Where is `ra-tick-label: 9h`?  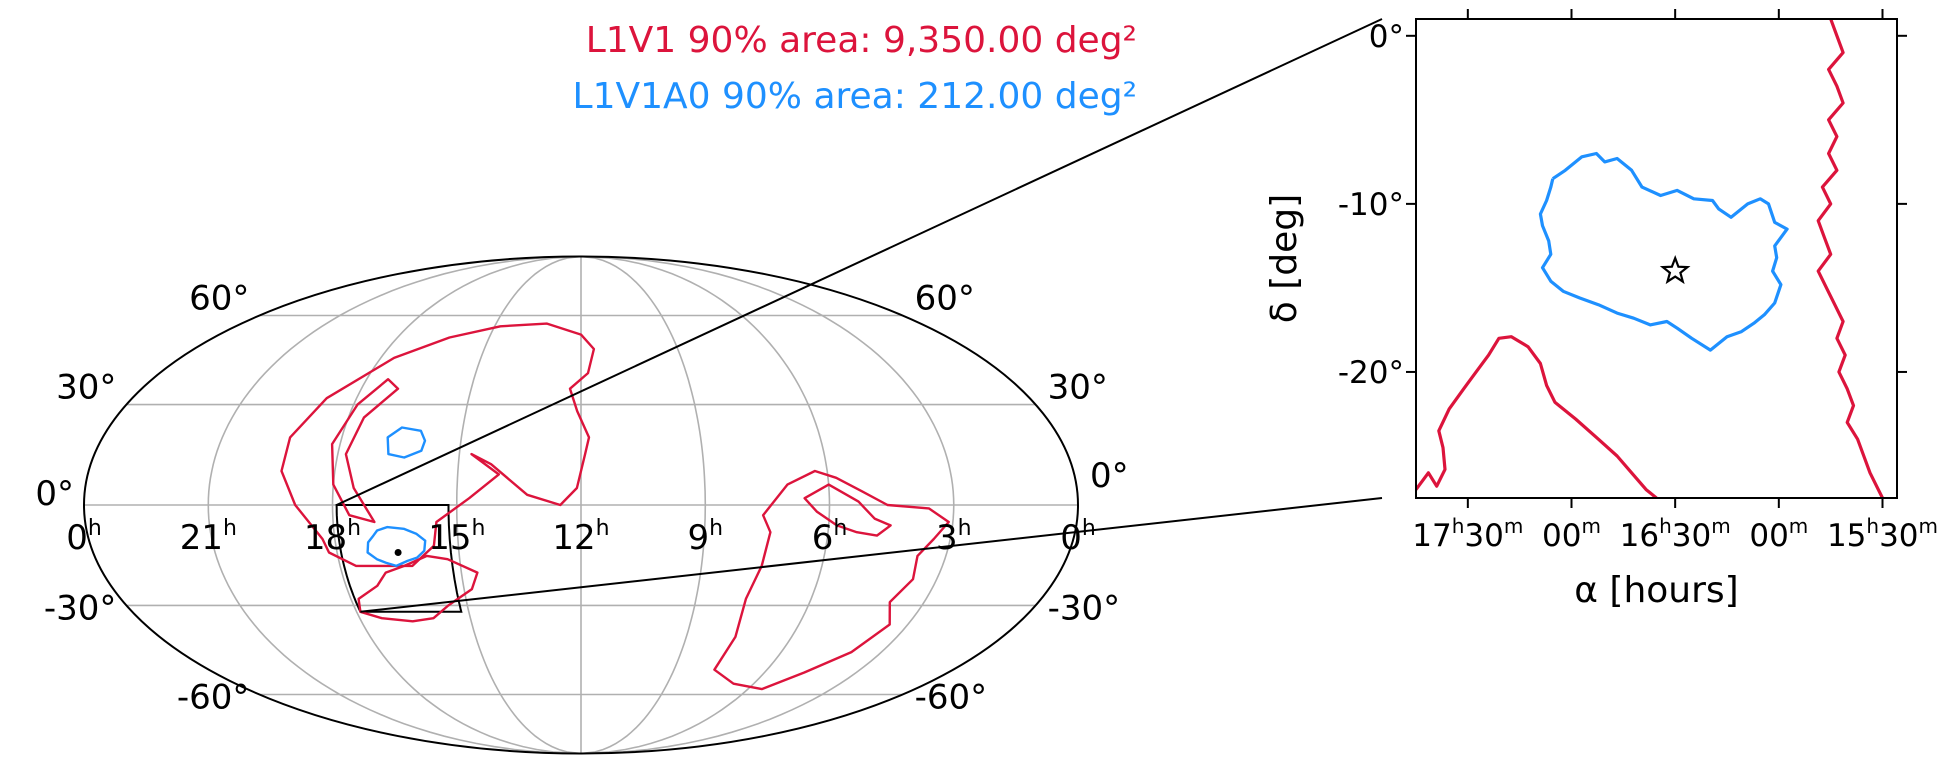
ra-tick-label: 9h is located at coordinates (706, 537).